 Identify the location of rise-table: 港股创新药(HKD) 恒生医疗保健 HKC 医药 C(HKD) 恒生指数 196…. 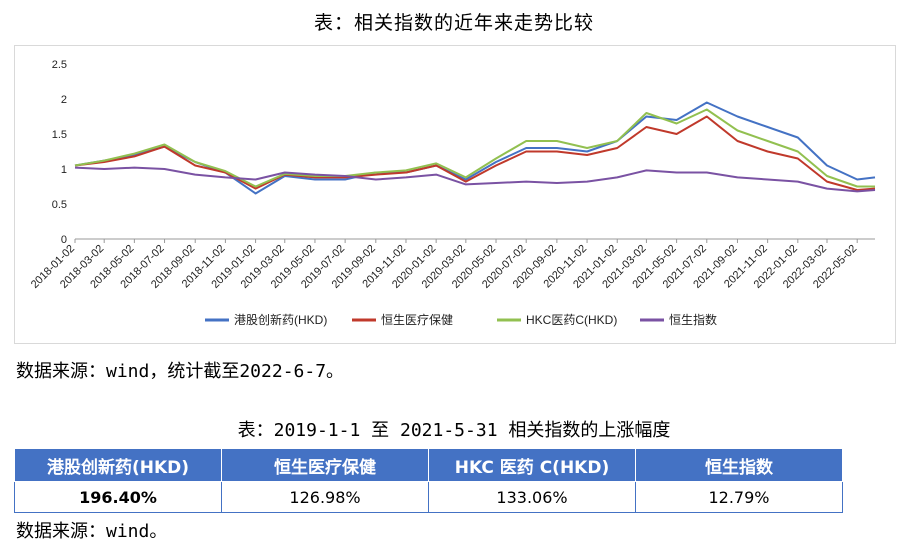
(428, 480).